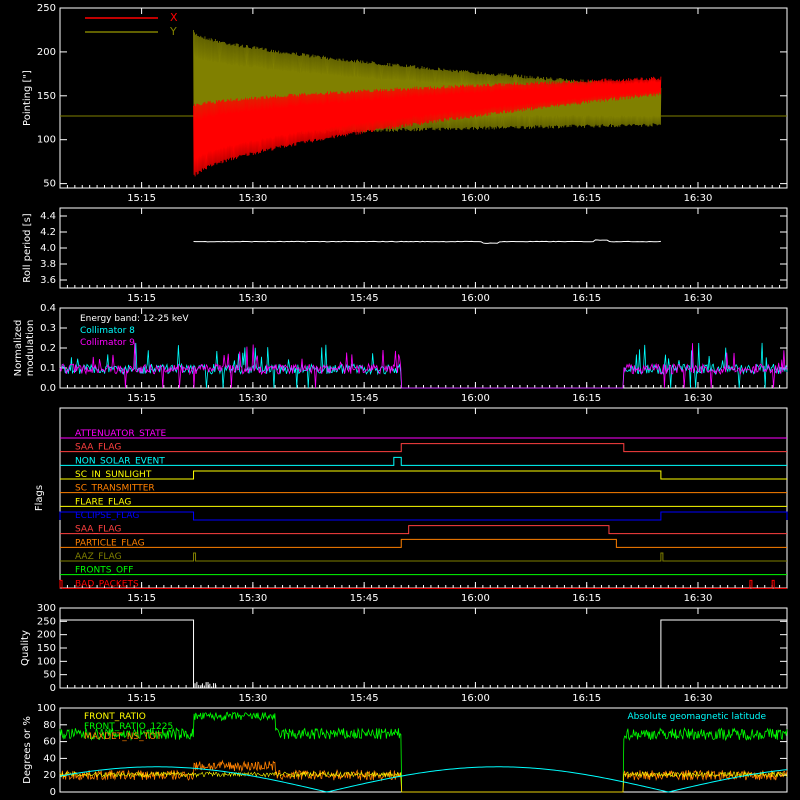 This screenshot has width=800, height=800. Describe the element at coordinates (104, 571) in the screenshot. I see `flag-label: FRONTS_OFF` at that location.